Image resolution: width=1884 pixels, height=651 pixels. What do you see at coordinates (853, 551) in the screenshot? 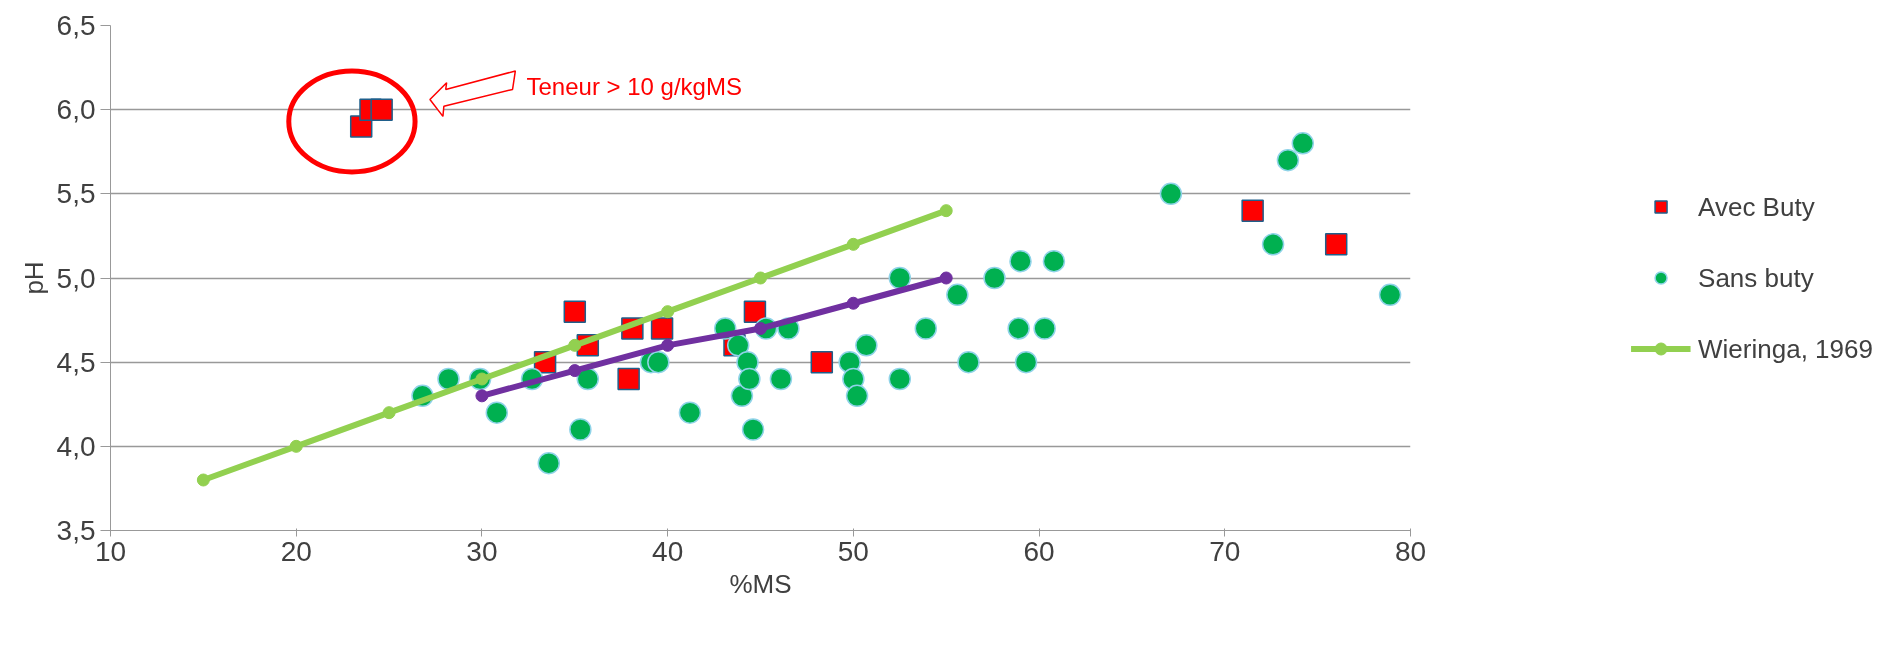
I see `x-tick-label: 50` at bounding box center [853, 551].